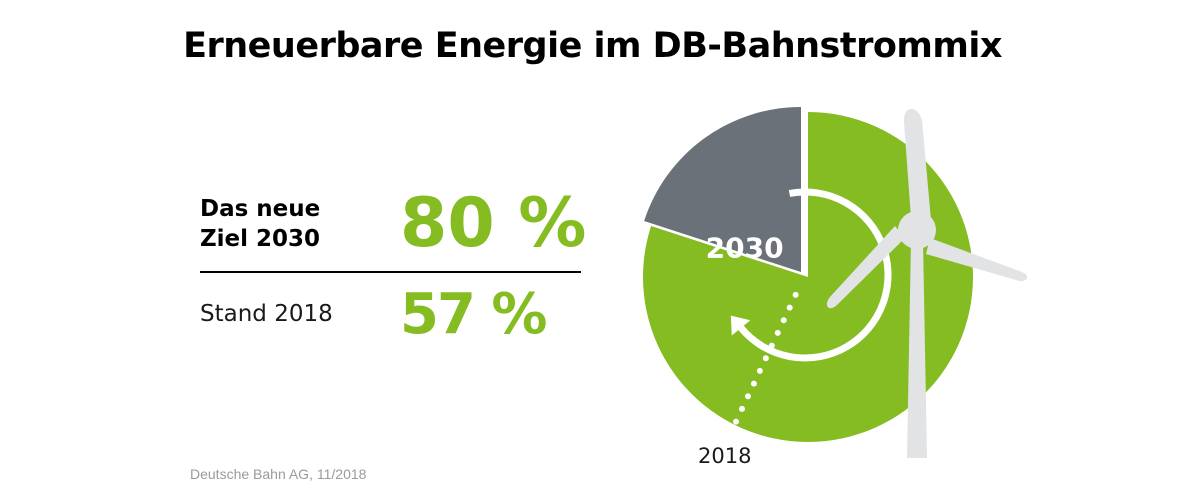 The height and width of the screenshot is (501, 1200). I want to click on goal-label-line2: Ziel 2030, so click(260, 239).